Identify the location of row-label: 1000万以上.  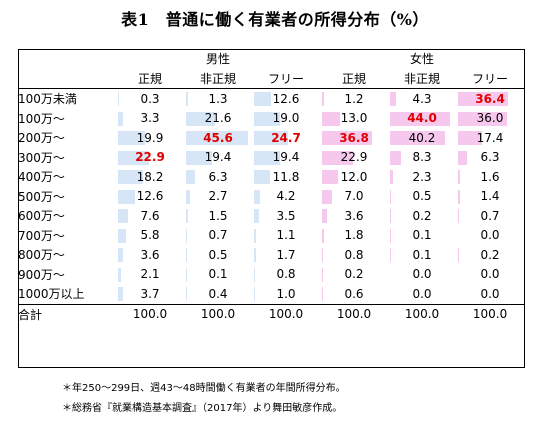
(51, 294).